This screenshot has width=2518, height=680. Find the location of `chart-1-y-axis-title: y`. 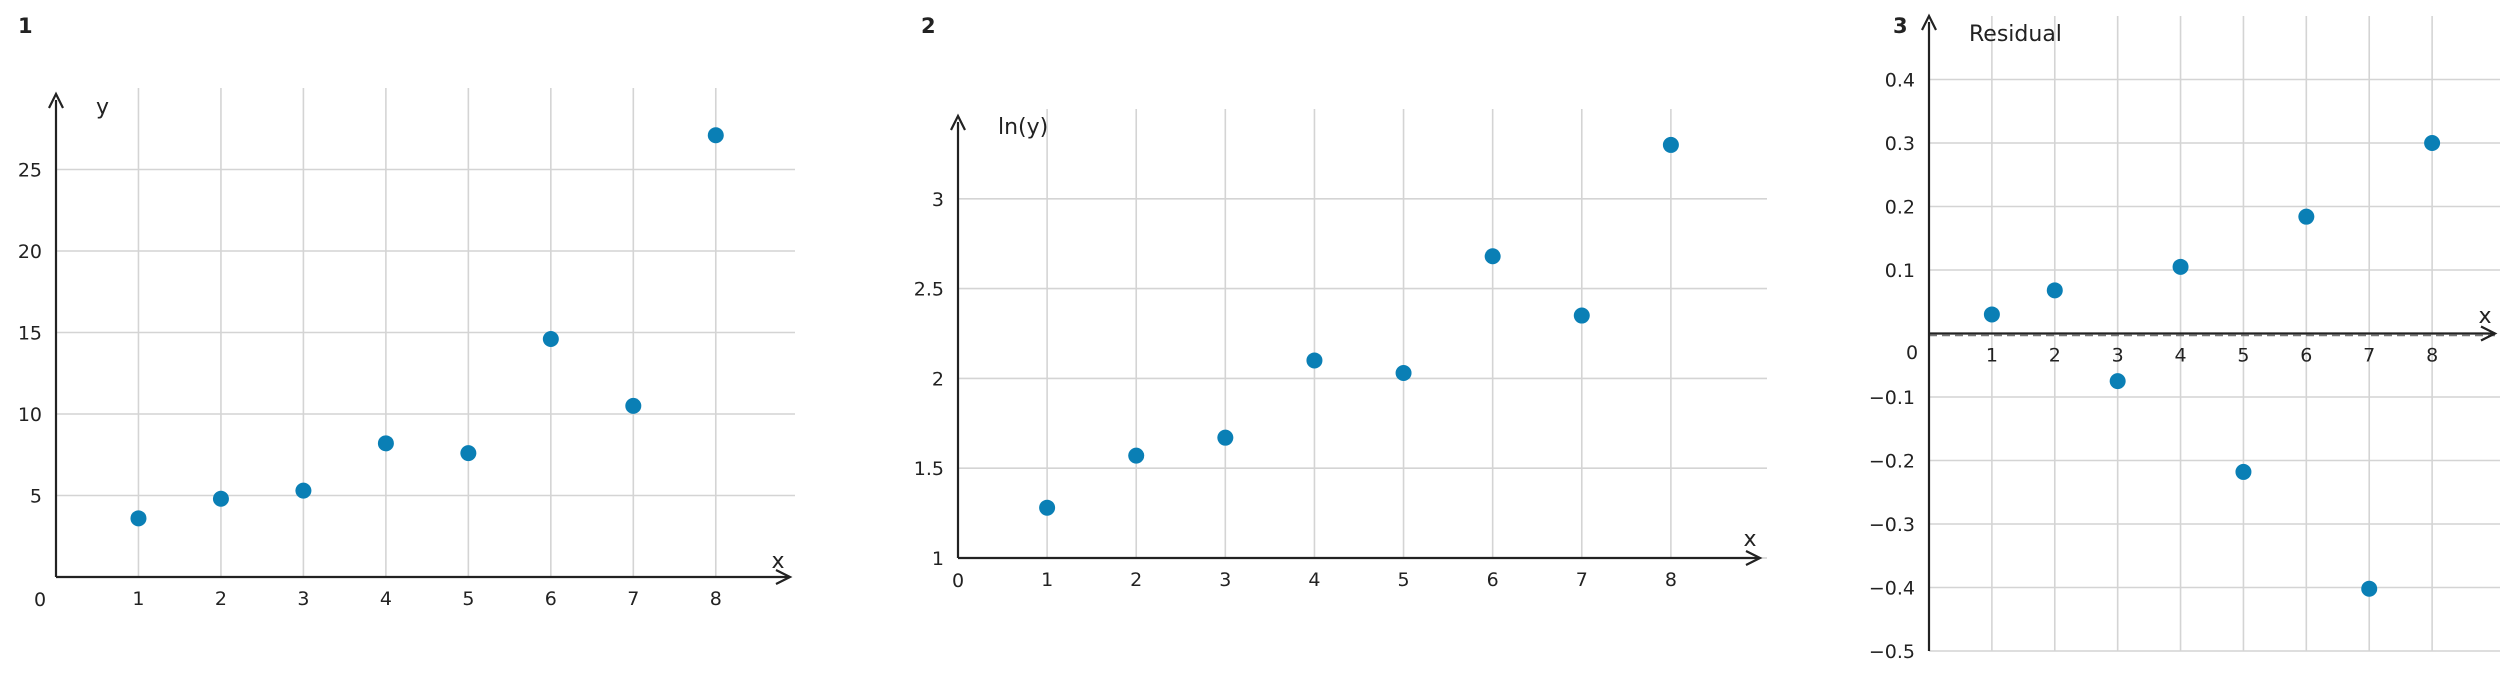

chart-1-y-axis-title: y is located at coordinates (102, 107).